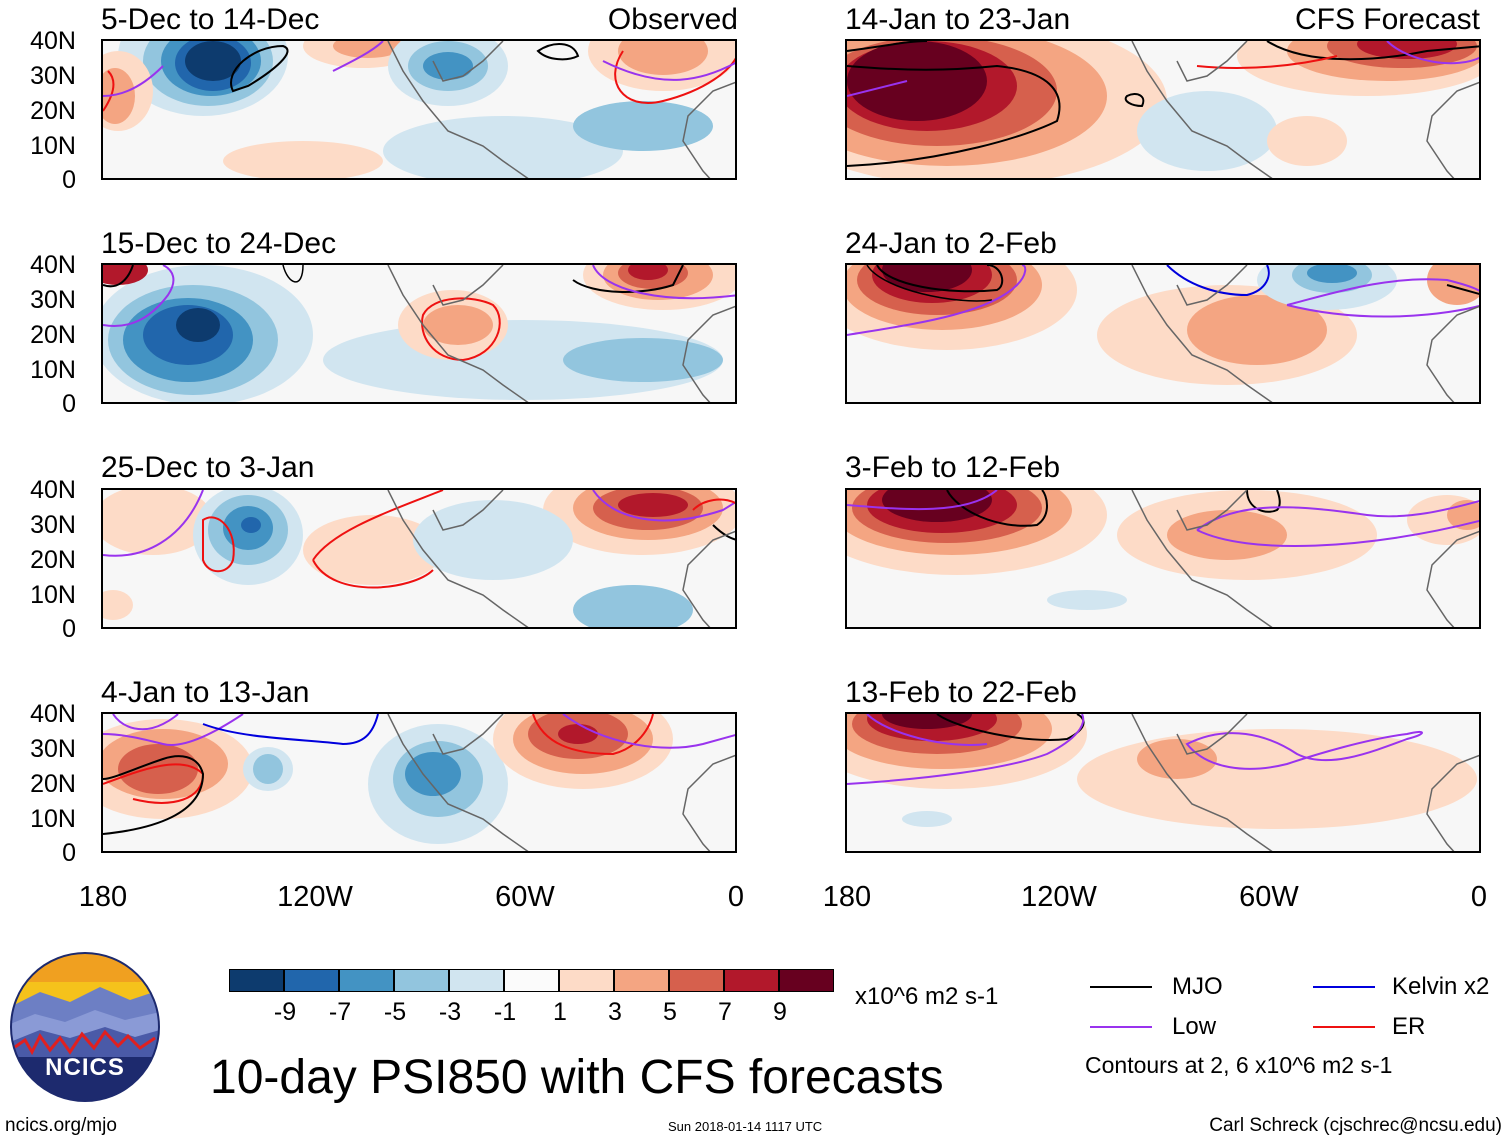  Describe the element at coordinates (780, 1012) in the screenshot. I see `colorbar-label: 9` at that location.